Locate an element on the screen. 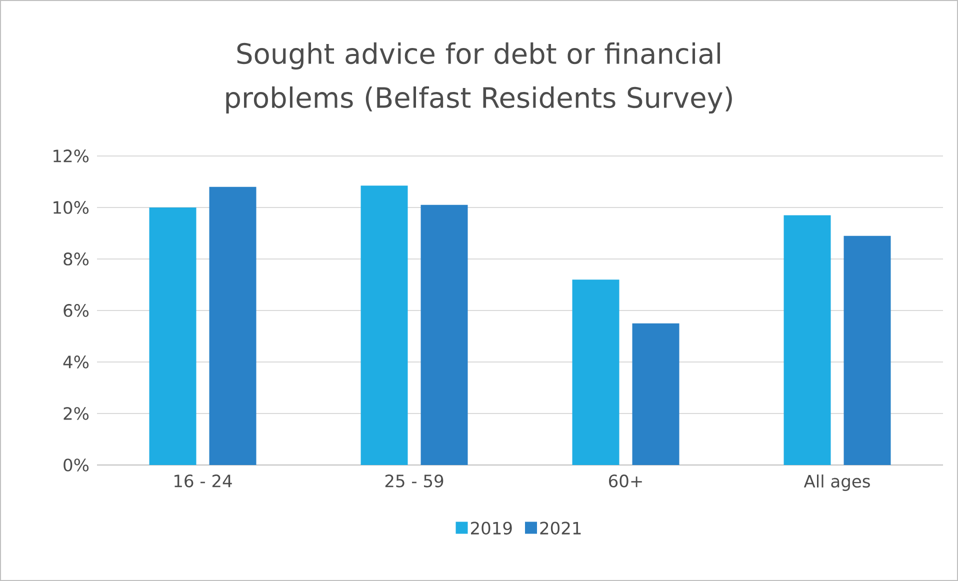 This screenshot has width=958, height=581. chart-title: Sought advice for debt or financial problems (Belfast Residents Survey) is located at coordinates (479, 78).